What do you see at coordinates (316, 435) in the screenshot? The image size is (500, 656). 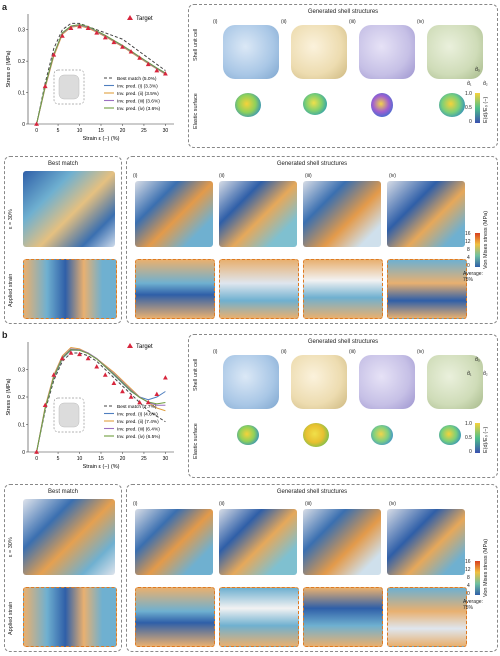 I see `elastic-surface-ii-b` at bounding box center [316, 435].